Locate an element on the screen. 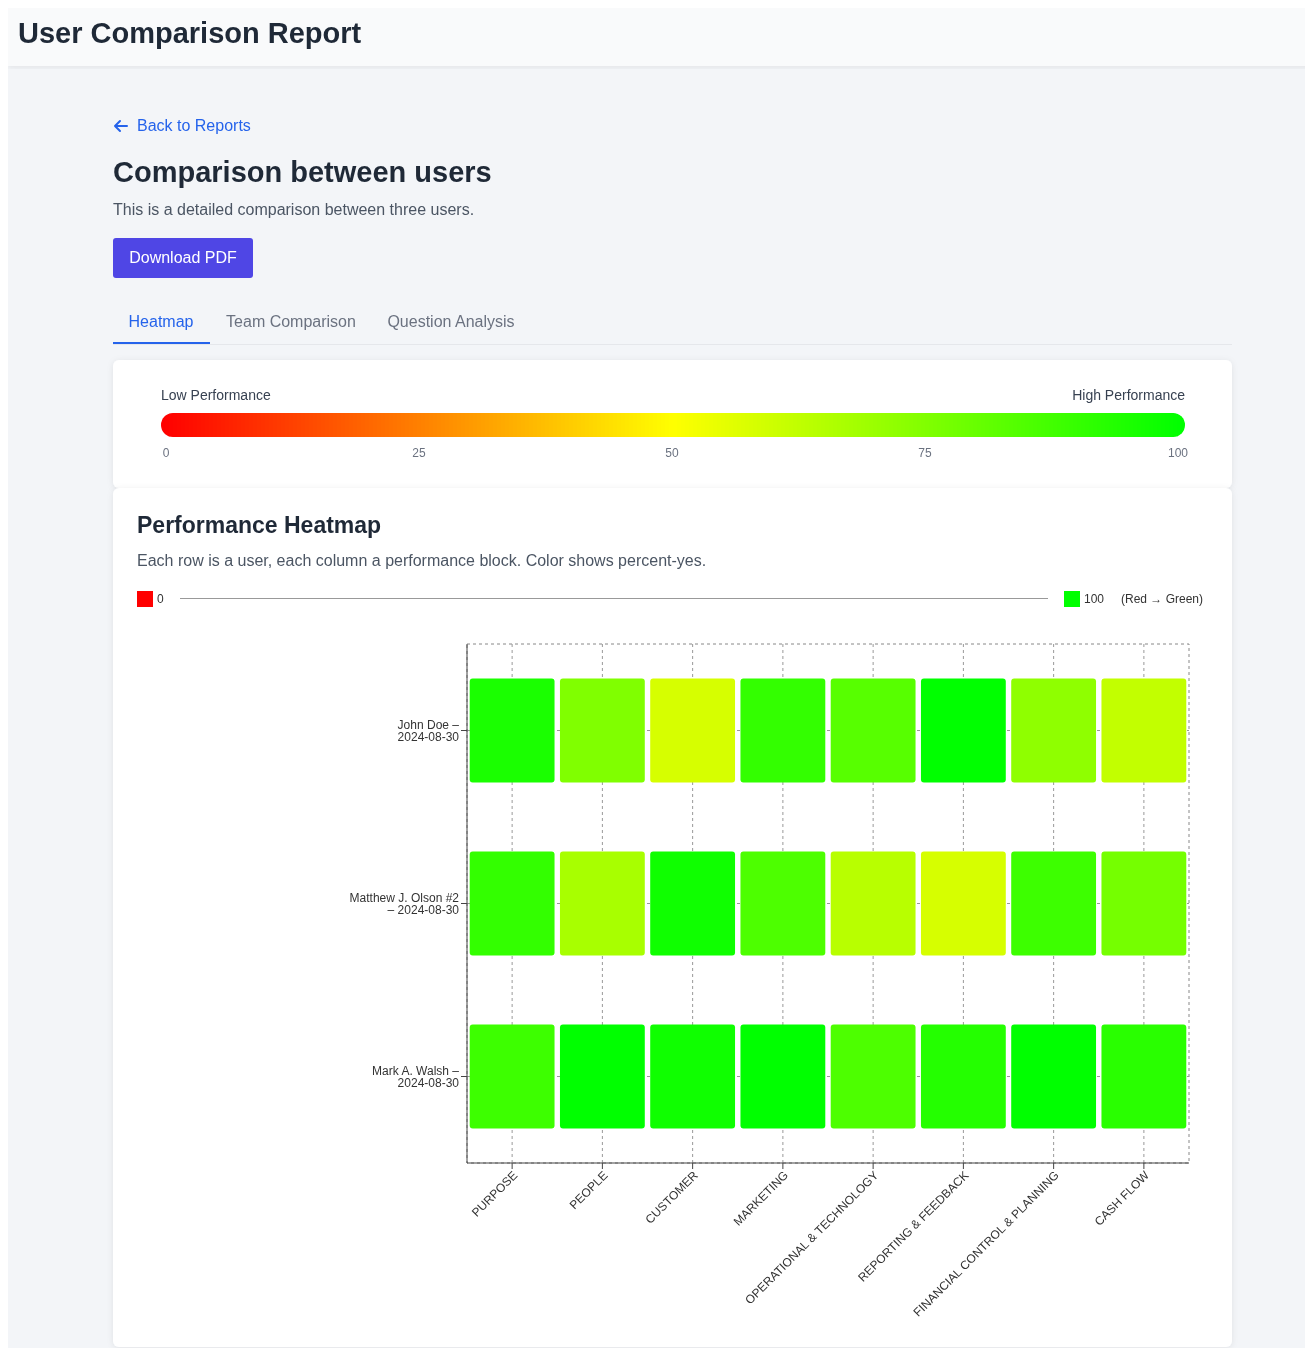  color-bar-label: 75 is located at coordinates (925, 453).